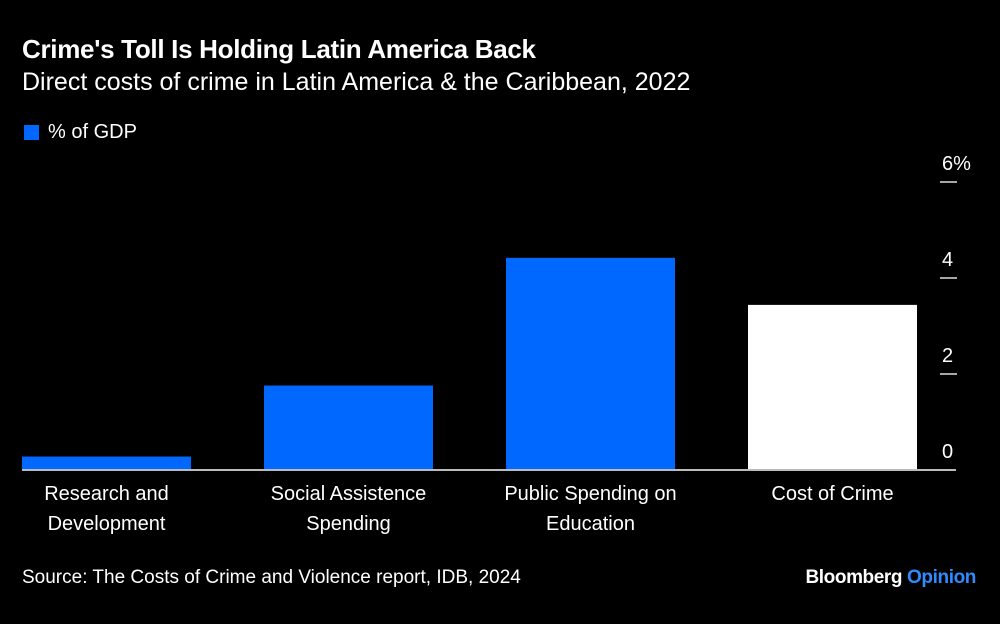  What do you see at coordinates (956, 164) in the screenshot?
I see `y-tick-label: 6%` at bounding box center [956, 164].